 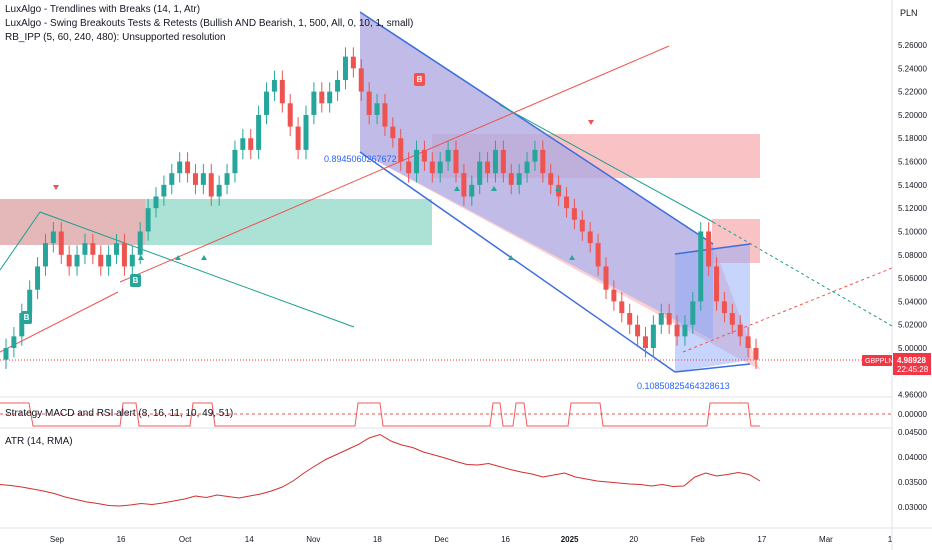 I want to click on price-tick-label: 5.20000, so click(x=912, y=115).